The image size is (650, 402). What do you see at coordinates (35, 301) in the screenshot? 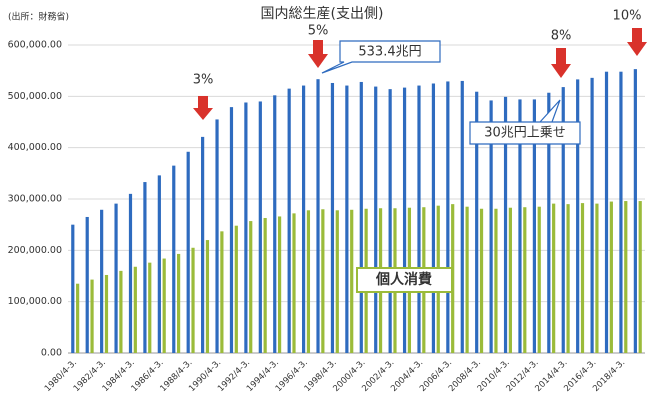
I see `y-tick-label: 100,000.00` at bounding box center [35, 301].